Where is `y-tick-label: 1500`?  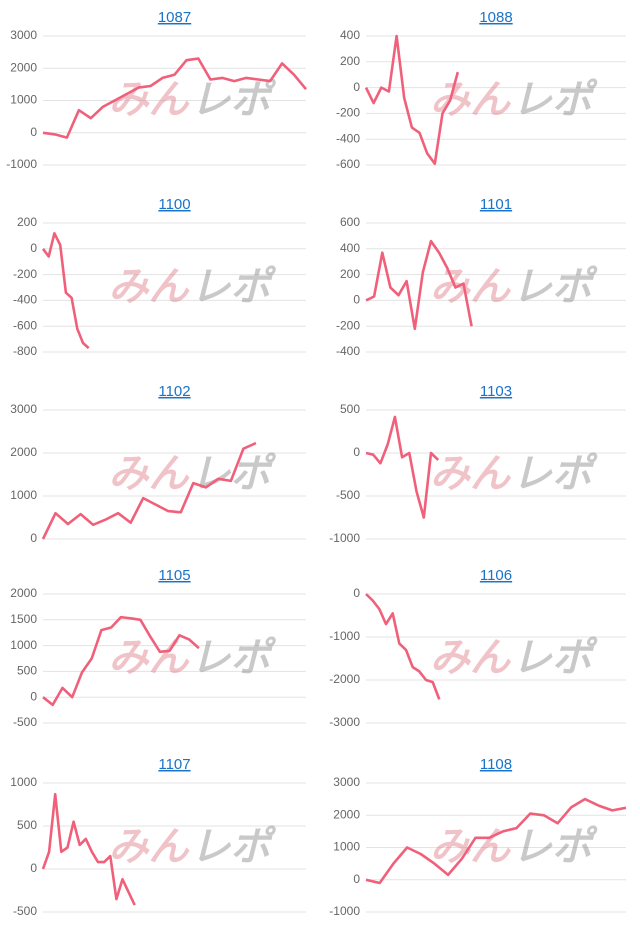
y-tick-label: 1500 is located at coordinates (23, 619).